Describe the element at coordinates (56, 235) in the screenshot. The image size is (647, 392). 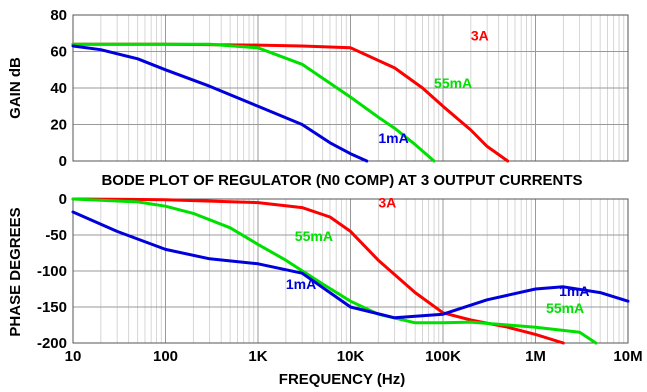
I see `y-tick-label: -50` at that location.